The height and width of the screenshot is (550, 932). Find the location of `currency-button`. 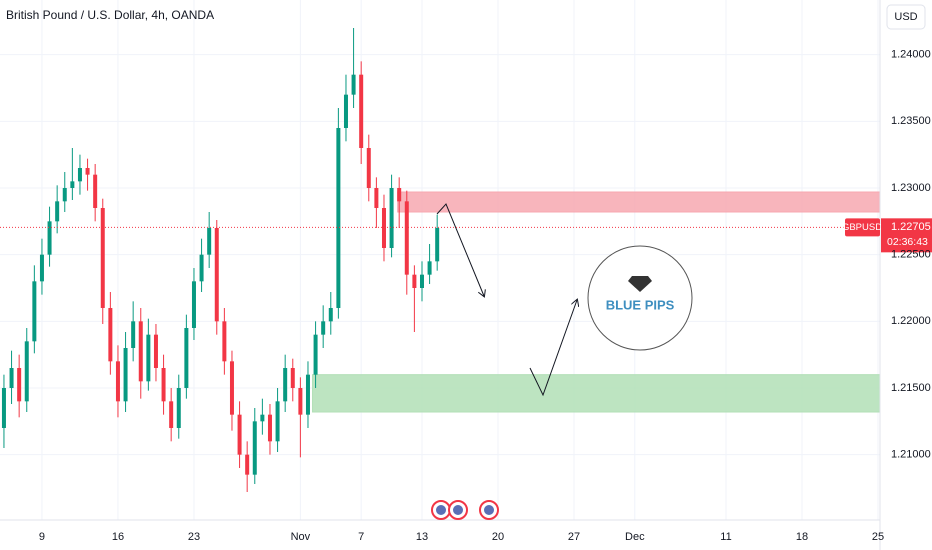

currency-button is located at coordinates (906, 17).